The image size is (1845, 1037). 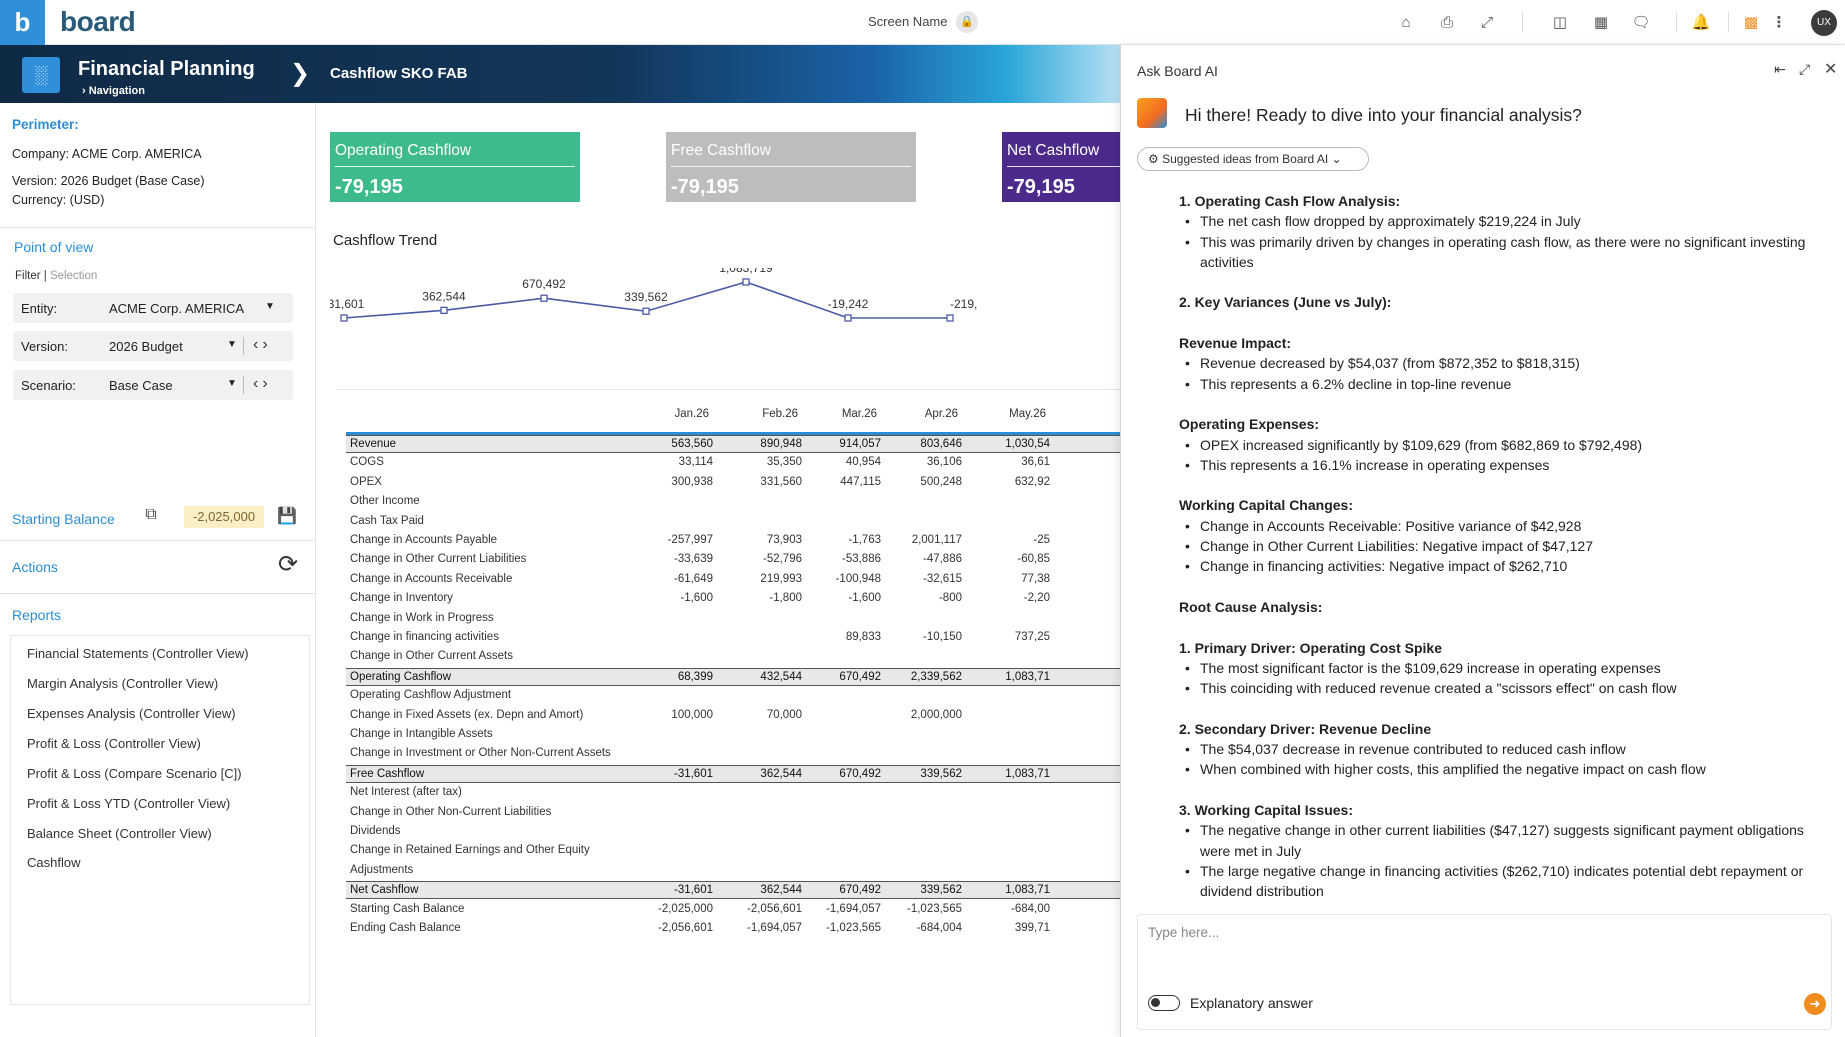 I want to click on table-cell: 100,000, so click(x=692, y=714).